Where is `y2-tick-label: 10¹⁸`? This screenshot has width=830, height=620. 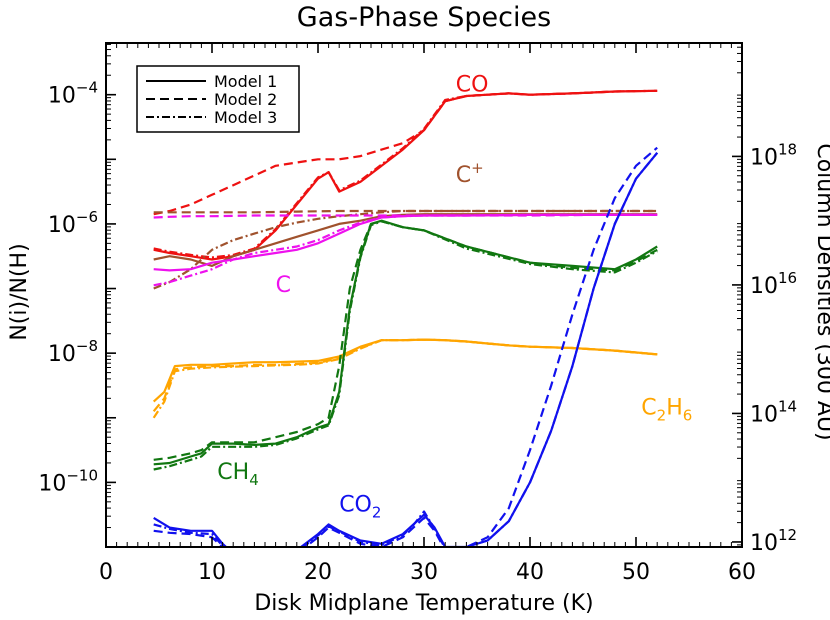 y2-tick-label: 10¹⁸ is located at coordinates (773, 155).